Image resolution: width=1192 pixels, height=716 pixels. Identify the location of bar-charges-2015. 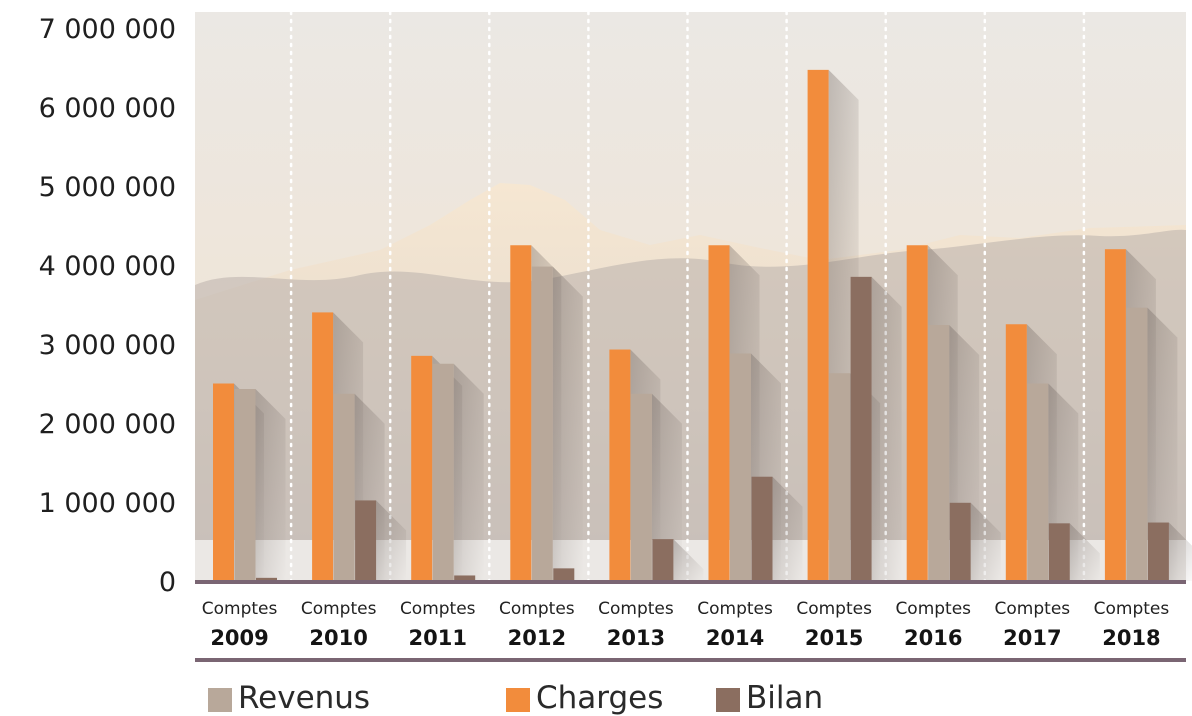
(818, 325).